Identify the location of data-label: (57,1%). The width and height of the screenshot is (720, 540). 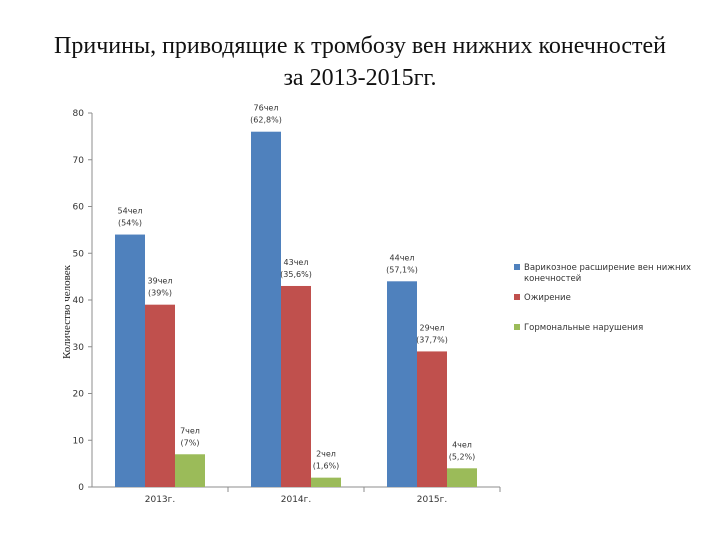
(402, 269).